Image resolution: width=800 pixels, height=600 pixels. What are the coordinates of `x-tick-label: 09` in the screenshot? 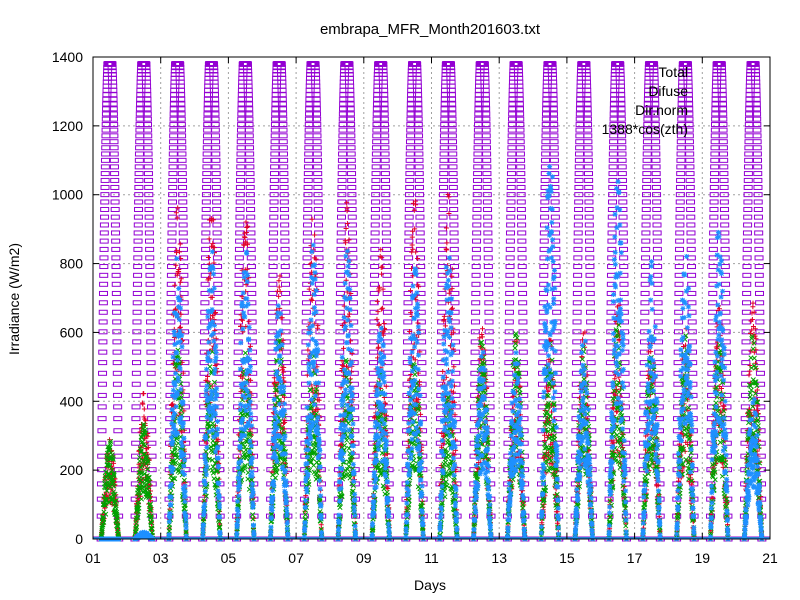 It's located at (364, 558).